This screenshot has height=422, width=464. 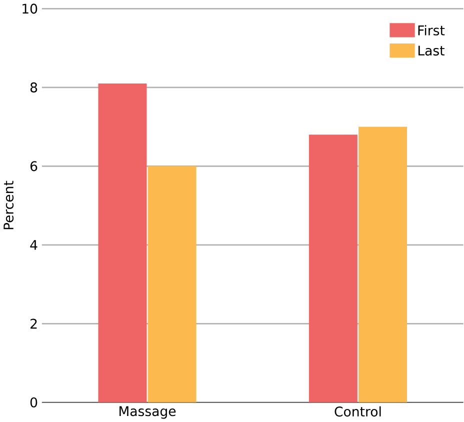 I want to click on y-tick-label: 6, so click(x=34, y=165).